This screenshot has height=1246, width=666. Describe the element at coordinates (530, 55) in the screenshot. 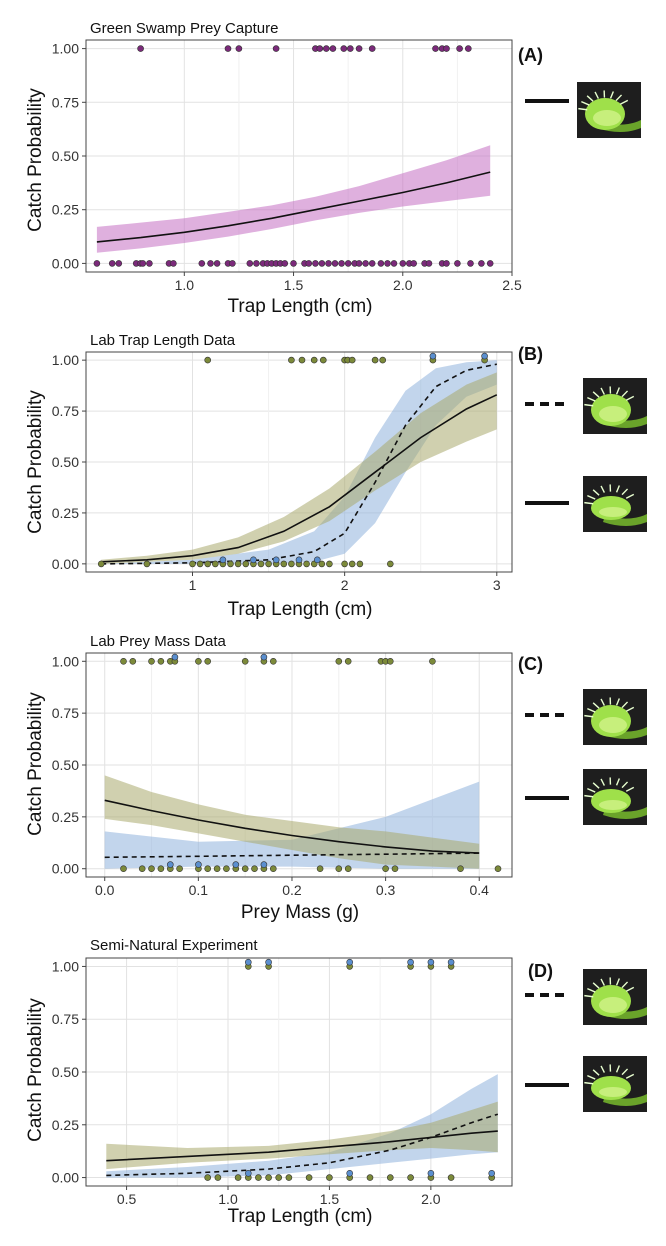

I see `panel-label: (A)` at that location.